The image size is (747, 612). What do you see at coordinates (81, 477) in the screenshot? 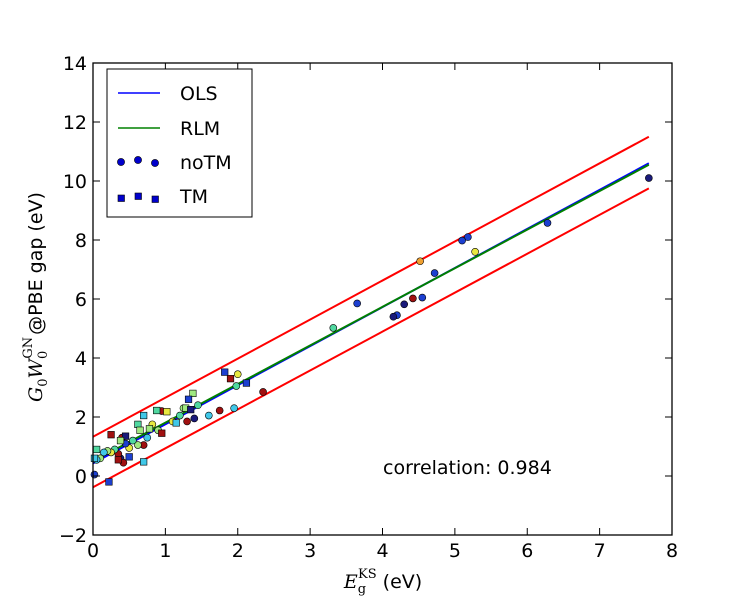
I see `y-tick-label-0: 0` at bounding box center [81, 477].